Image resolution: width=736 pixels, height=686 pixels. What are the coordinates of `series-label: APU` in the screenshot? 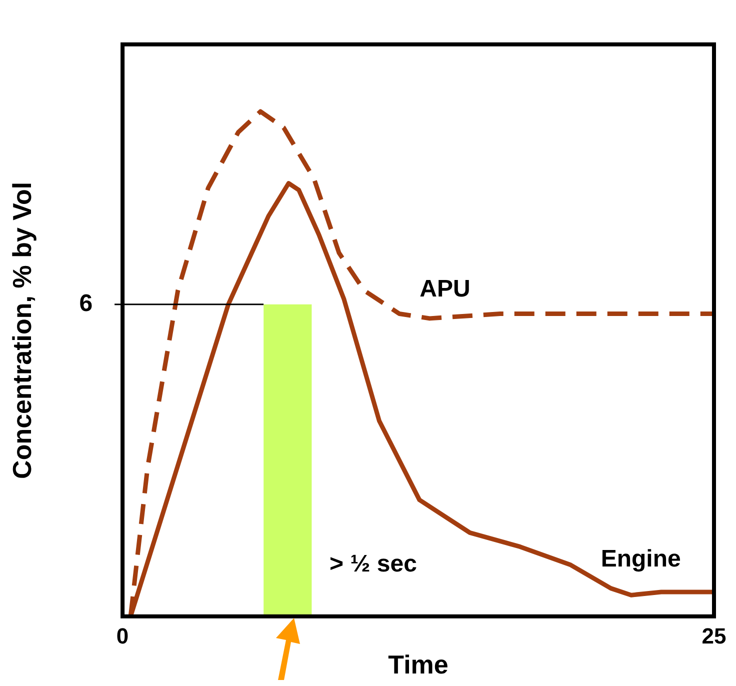 It's located at (445, 288).